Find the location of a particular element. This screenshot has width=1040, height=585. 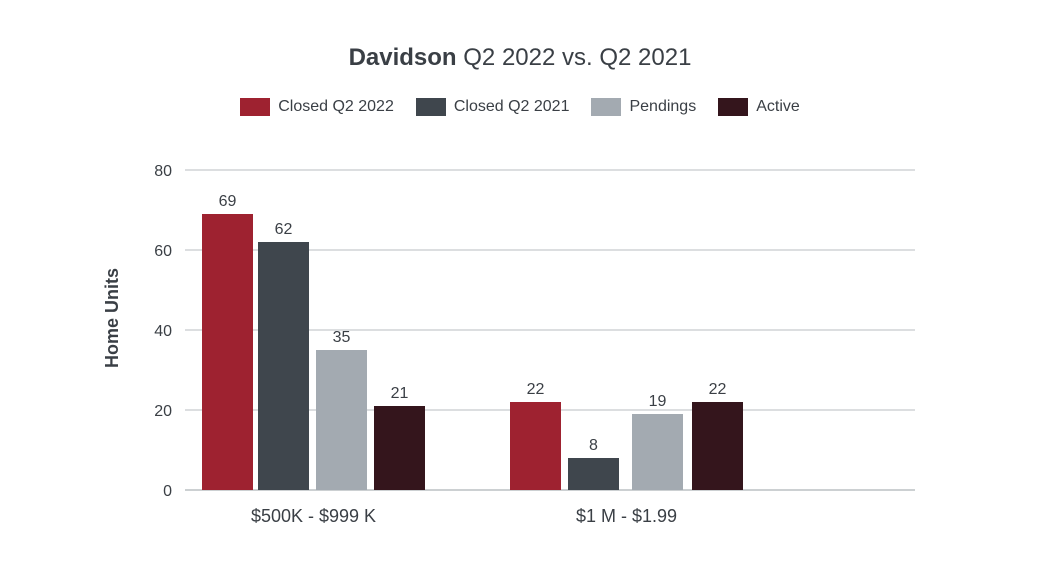

data-label: 69 is located at coordinates (228, 201).